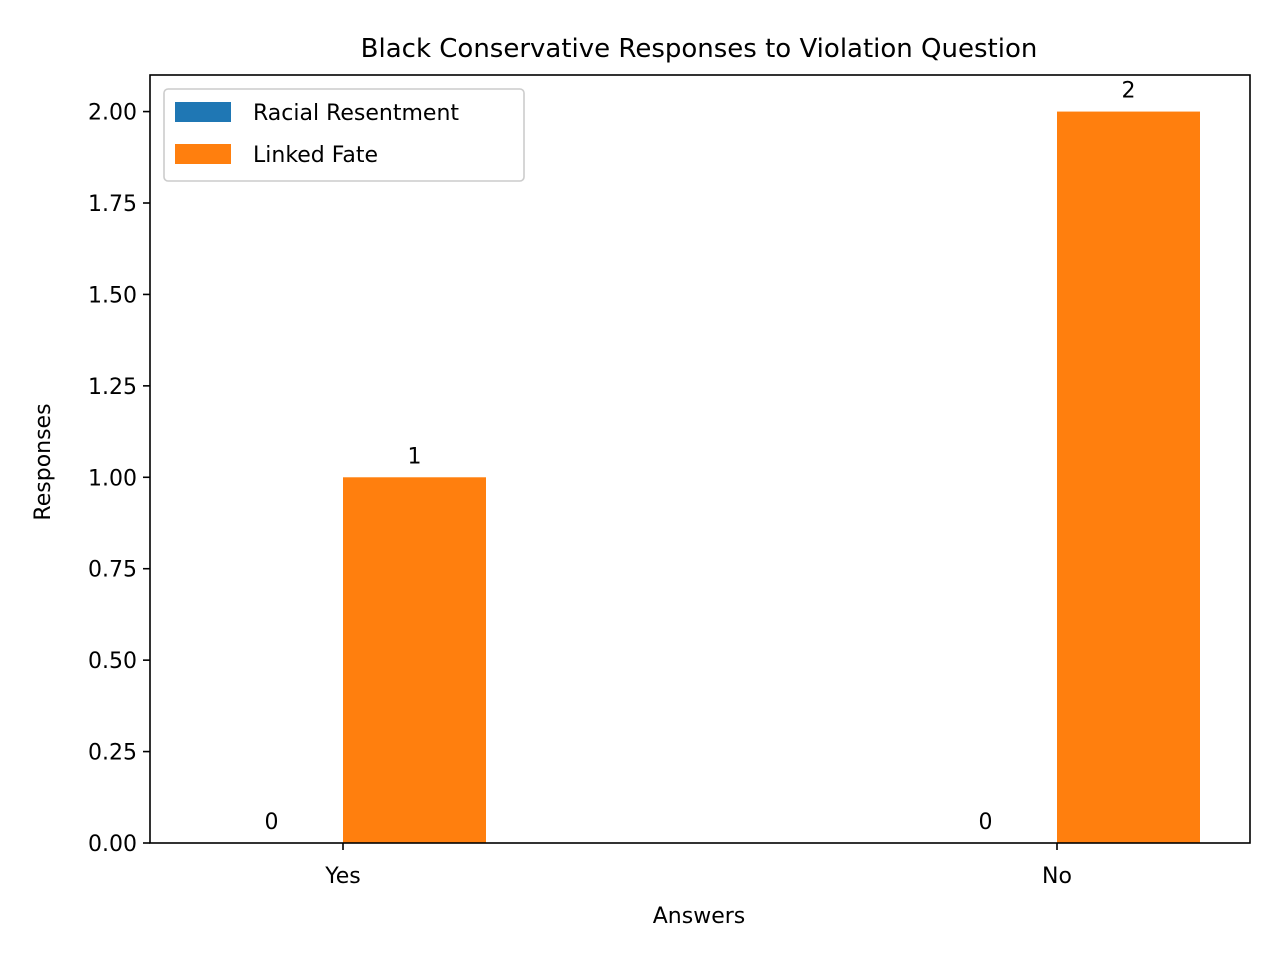 This screenshot has width=1280, height=960. I want to click on y-axis-label: Responses, so click(43, 461).